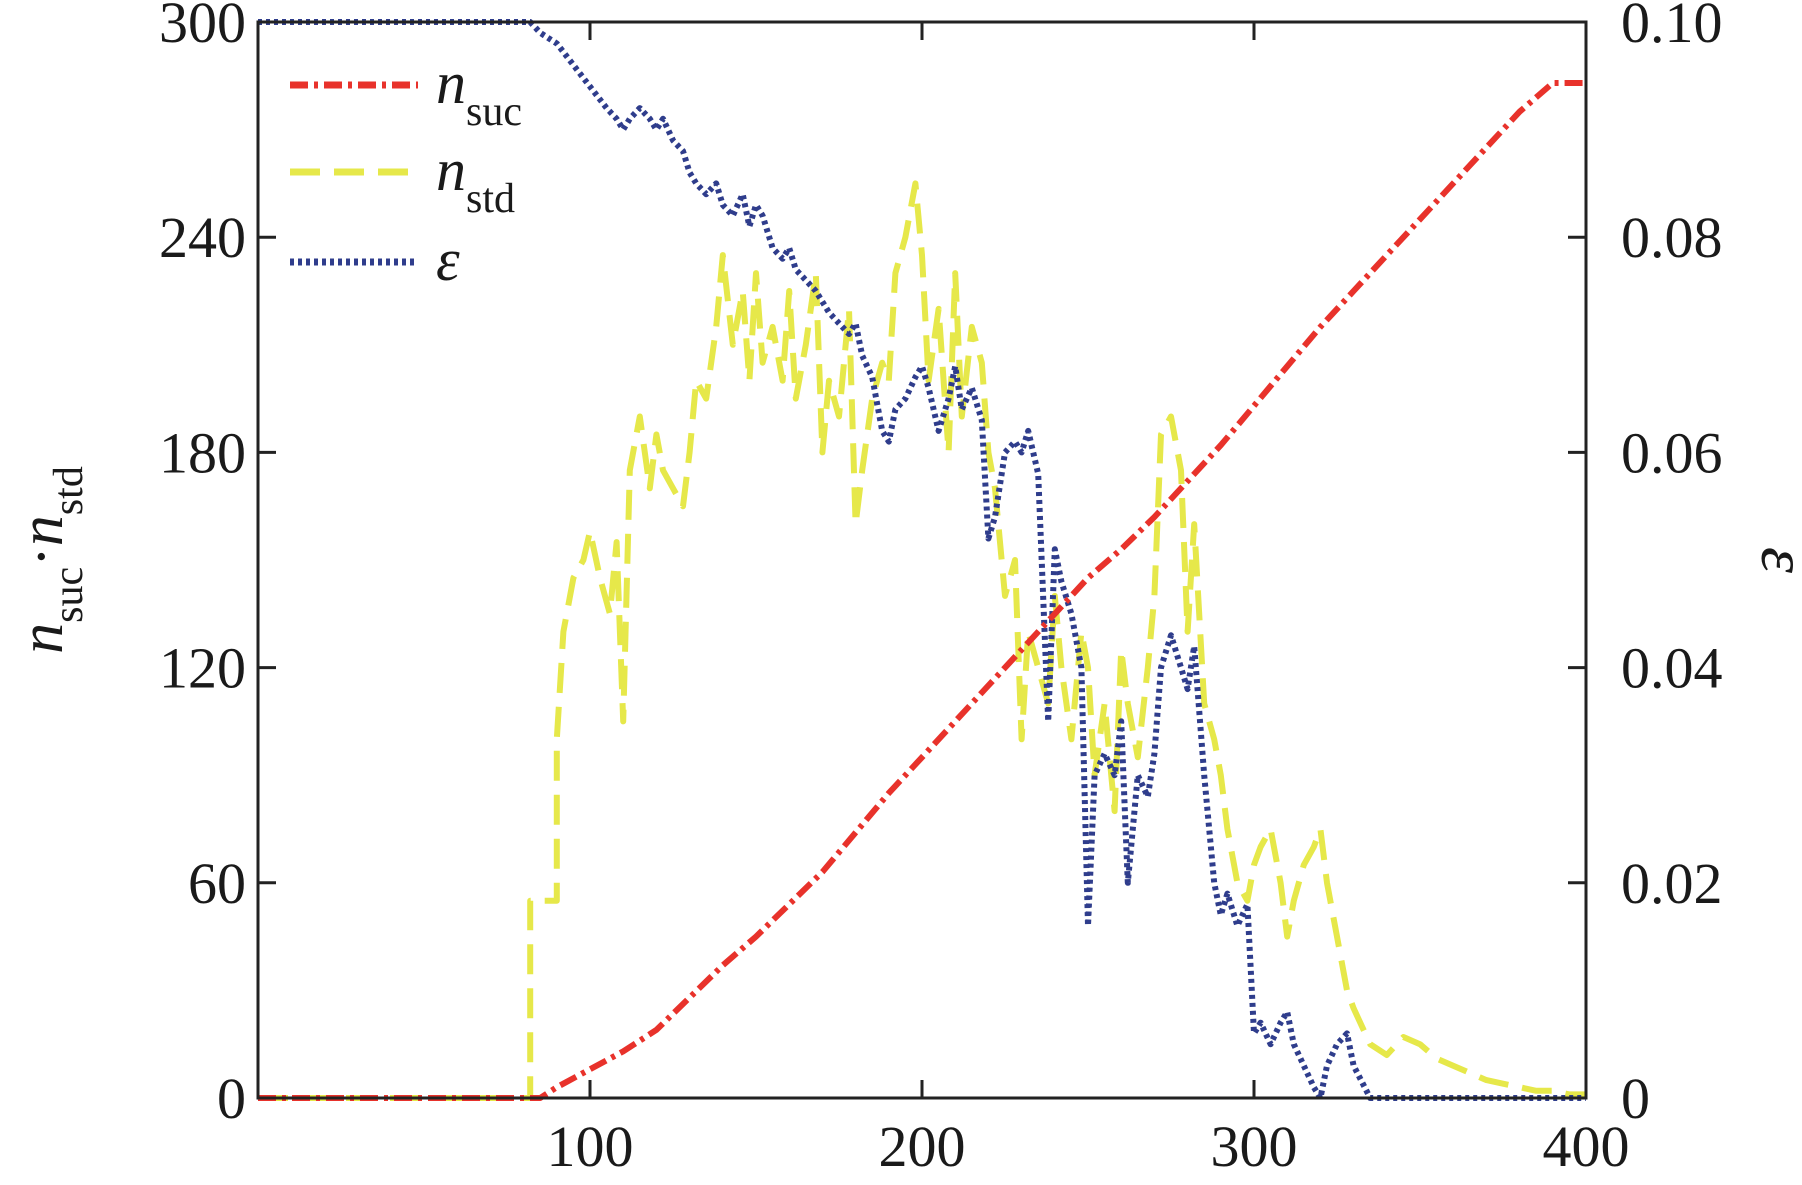 This screenshot has width=1802, height=1185. I want to click on x-tick-label: 200, so click(922, 1146).